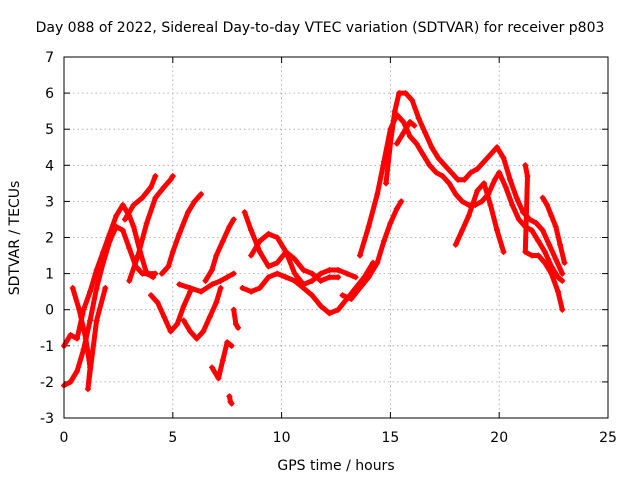 The image size is (640, 480). What do you see at coordinates (49, 275) in the screenshot?
I see `y-tick-label: 1` at bounding box center [49, 275].